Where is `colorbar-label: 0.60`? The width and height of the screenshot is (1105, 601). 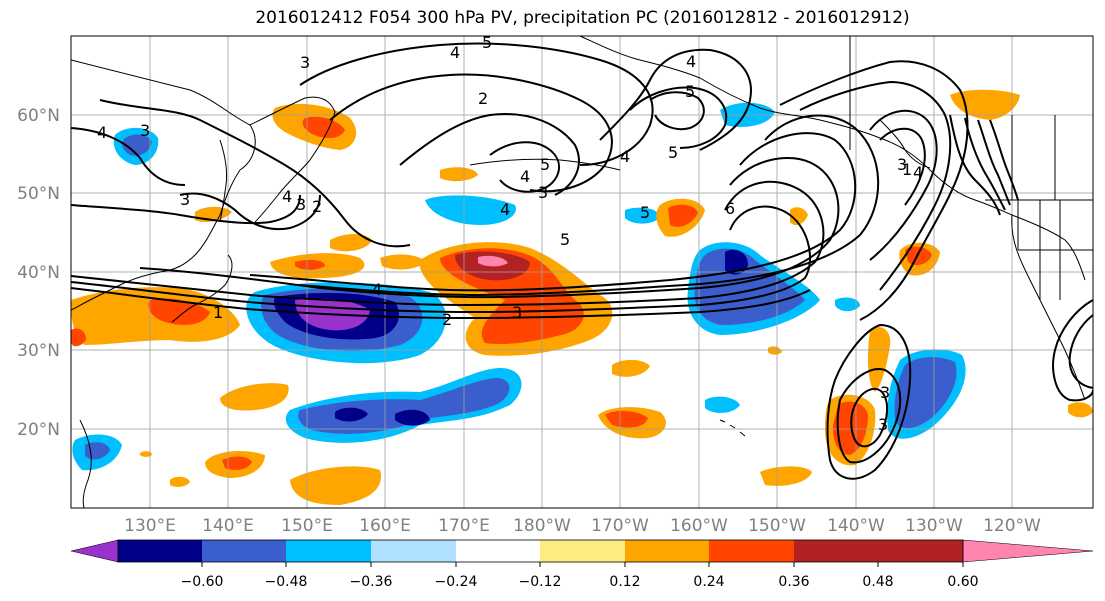 colorbar-label: 0.60 is located at coordinates (962, 582).